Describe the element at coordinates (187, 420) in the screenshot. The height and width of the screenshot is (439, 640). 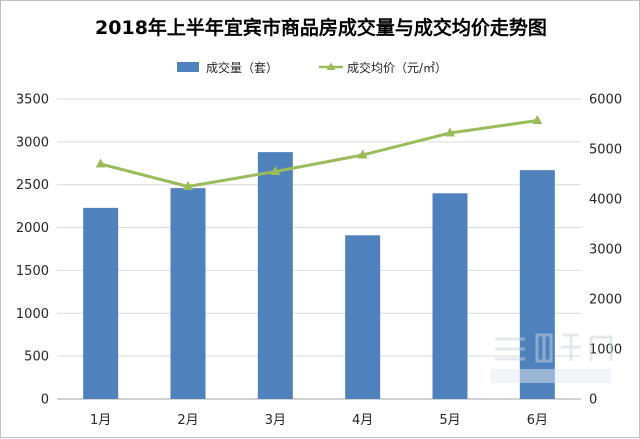
I see `x-tick-label-1: 2月` at that location.